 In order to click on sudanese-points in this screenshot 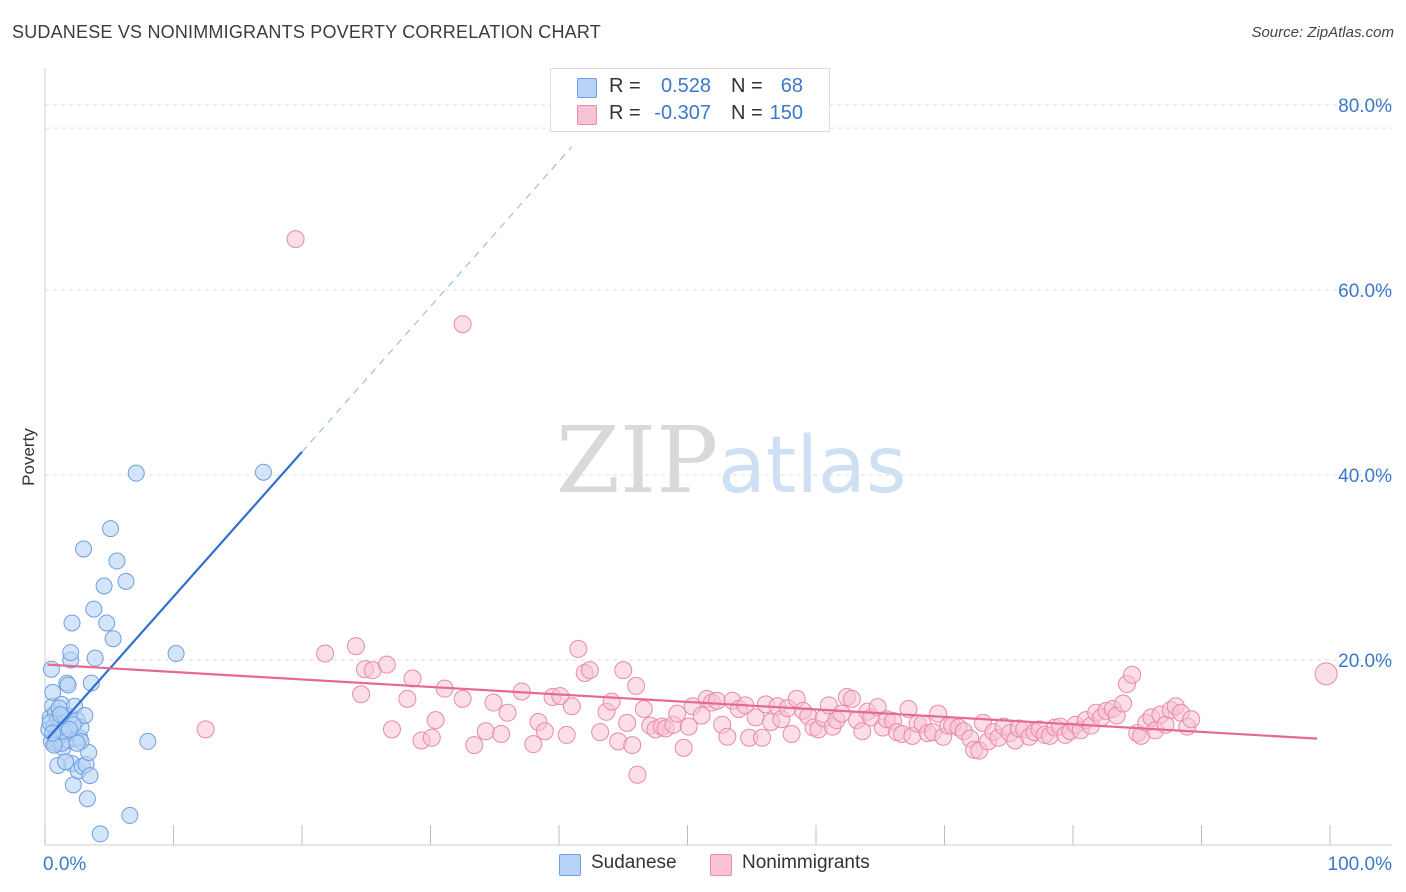, I will do `click(171, 647)`.